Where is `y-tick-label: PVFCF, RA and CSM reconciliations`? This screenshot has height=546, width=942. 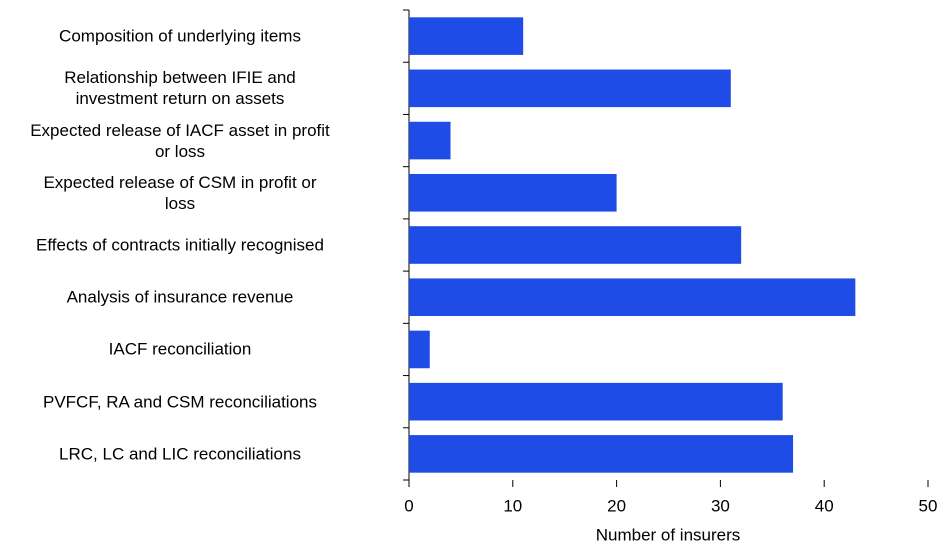 y-tick-label: PVFCF, RA and CSM reconciliations is located at coordinates (180, 402).